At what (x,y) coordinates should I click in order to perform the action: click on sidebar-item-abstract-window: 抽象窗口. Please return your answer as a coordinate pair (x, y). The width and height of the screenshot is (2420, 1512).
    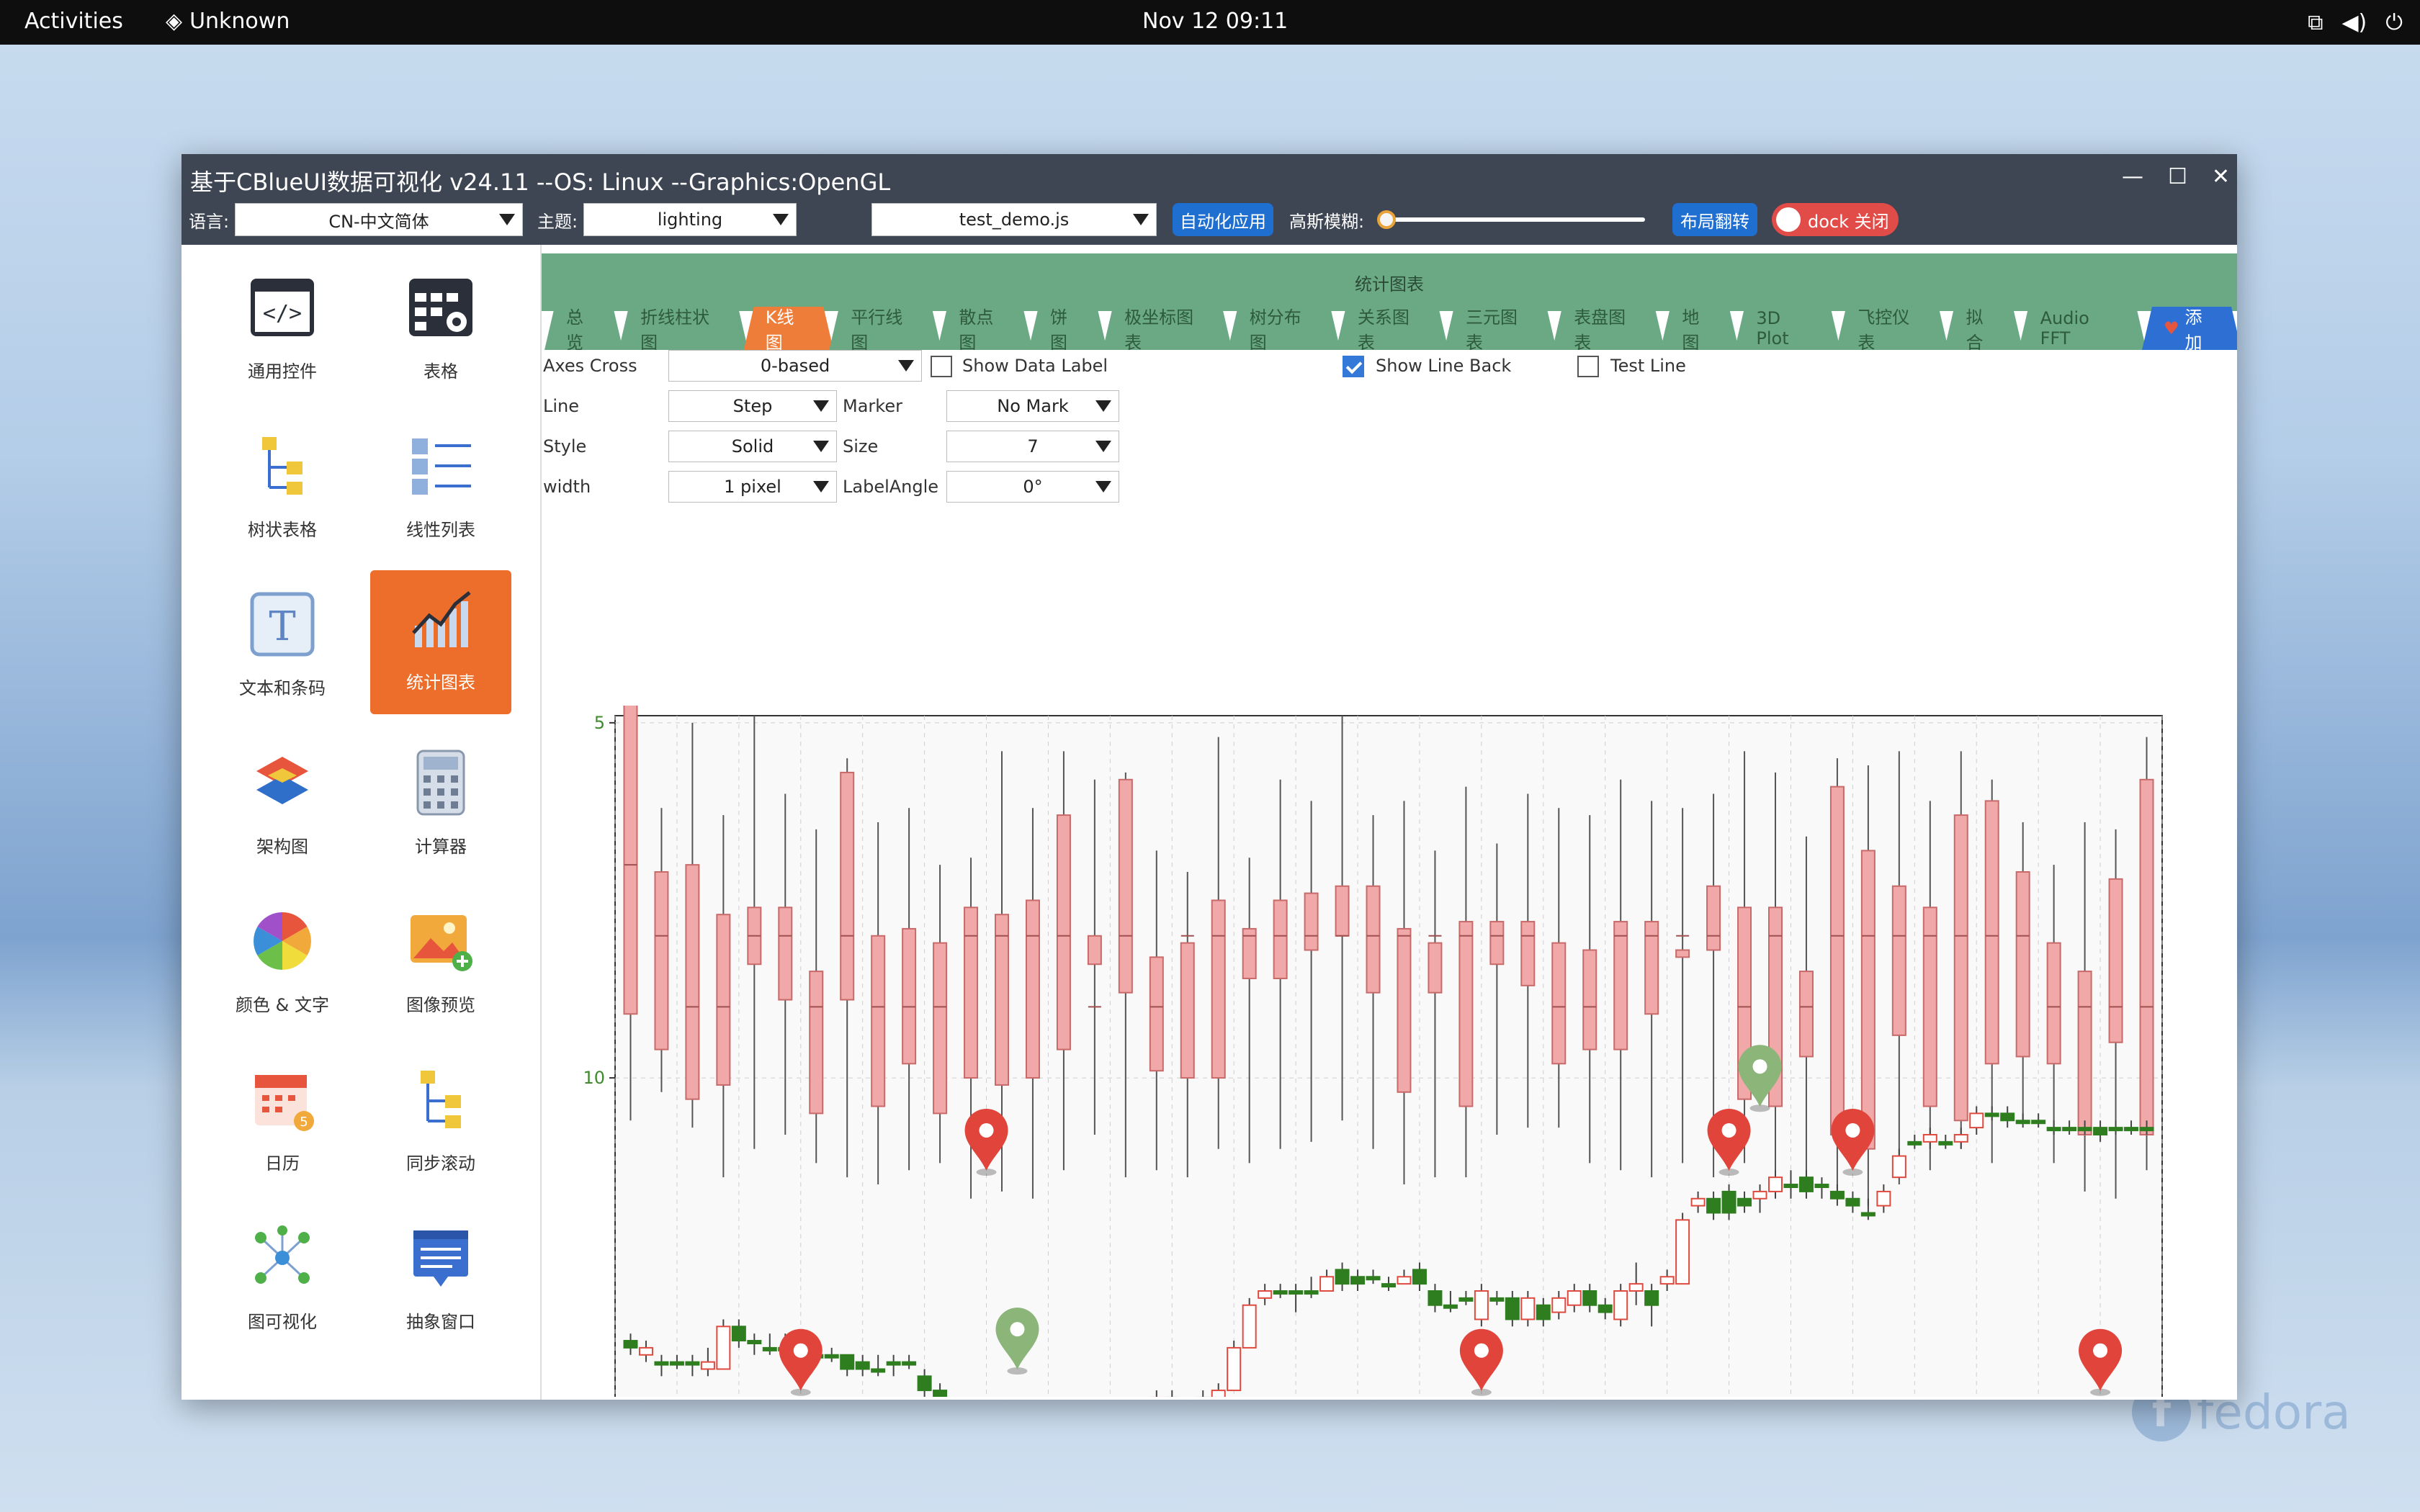
    Looking at the image, I should click on (440, 1282).